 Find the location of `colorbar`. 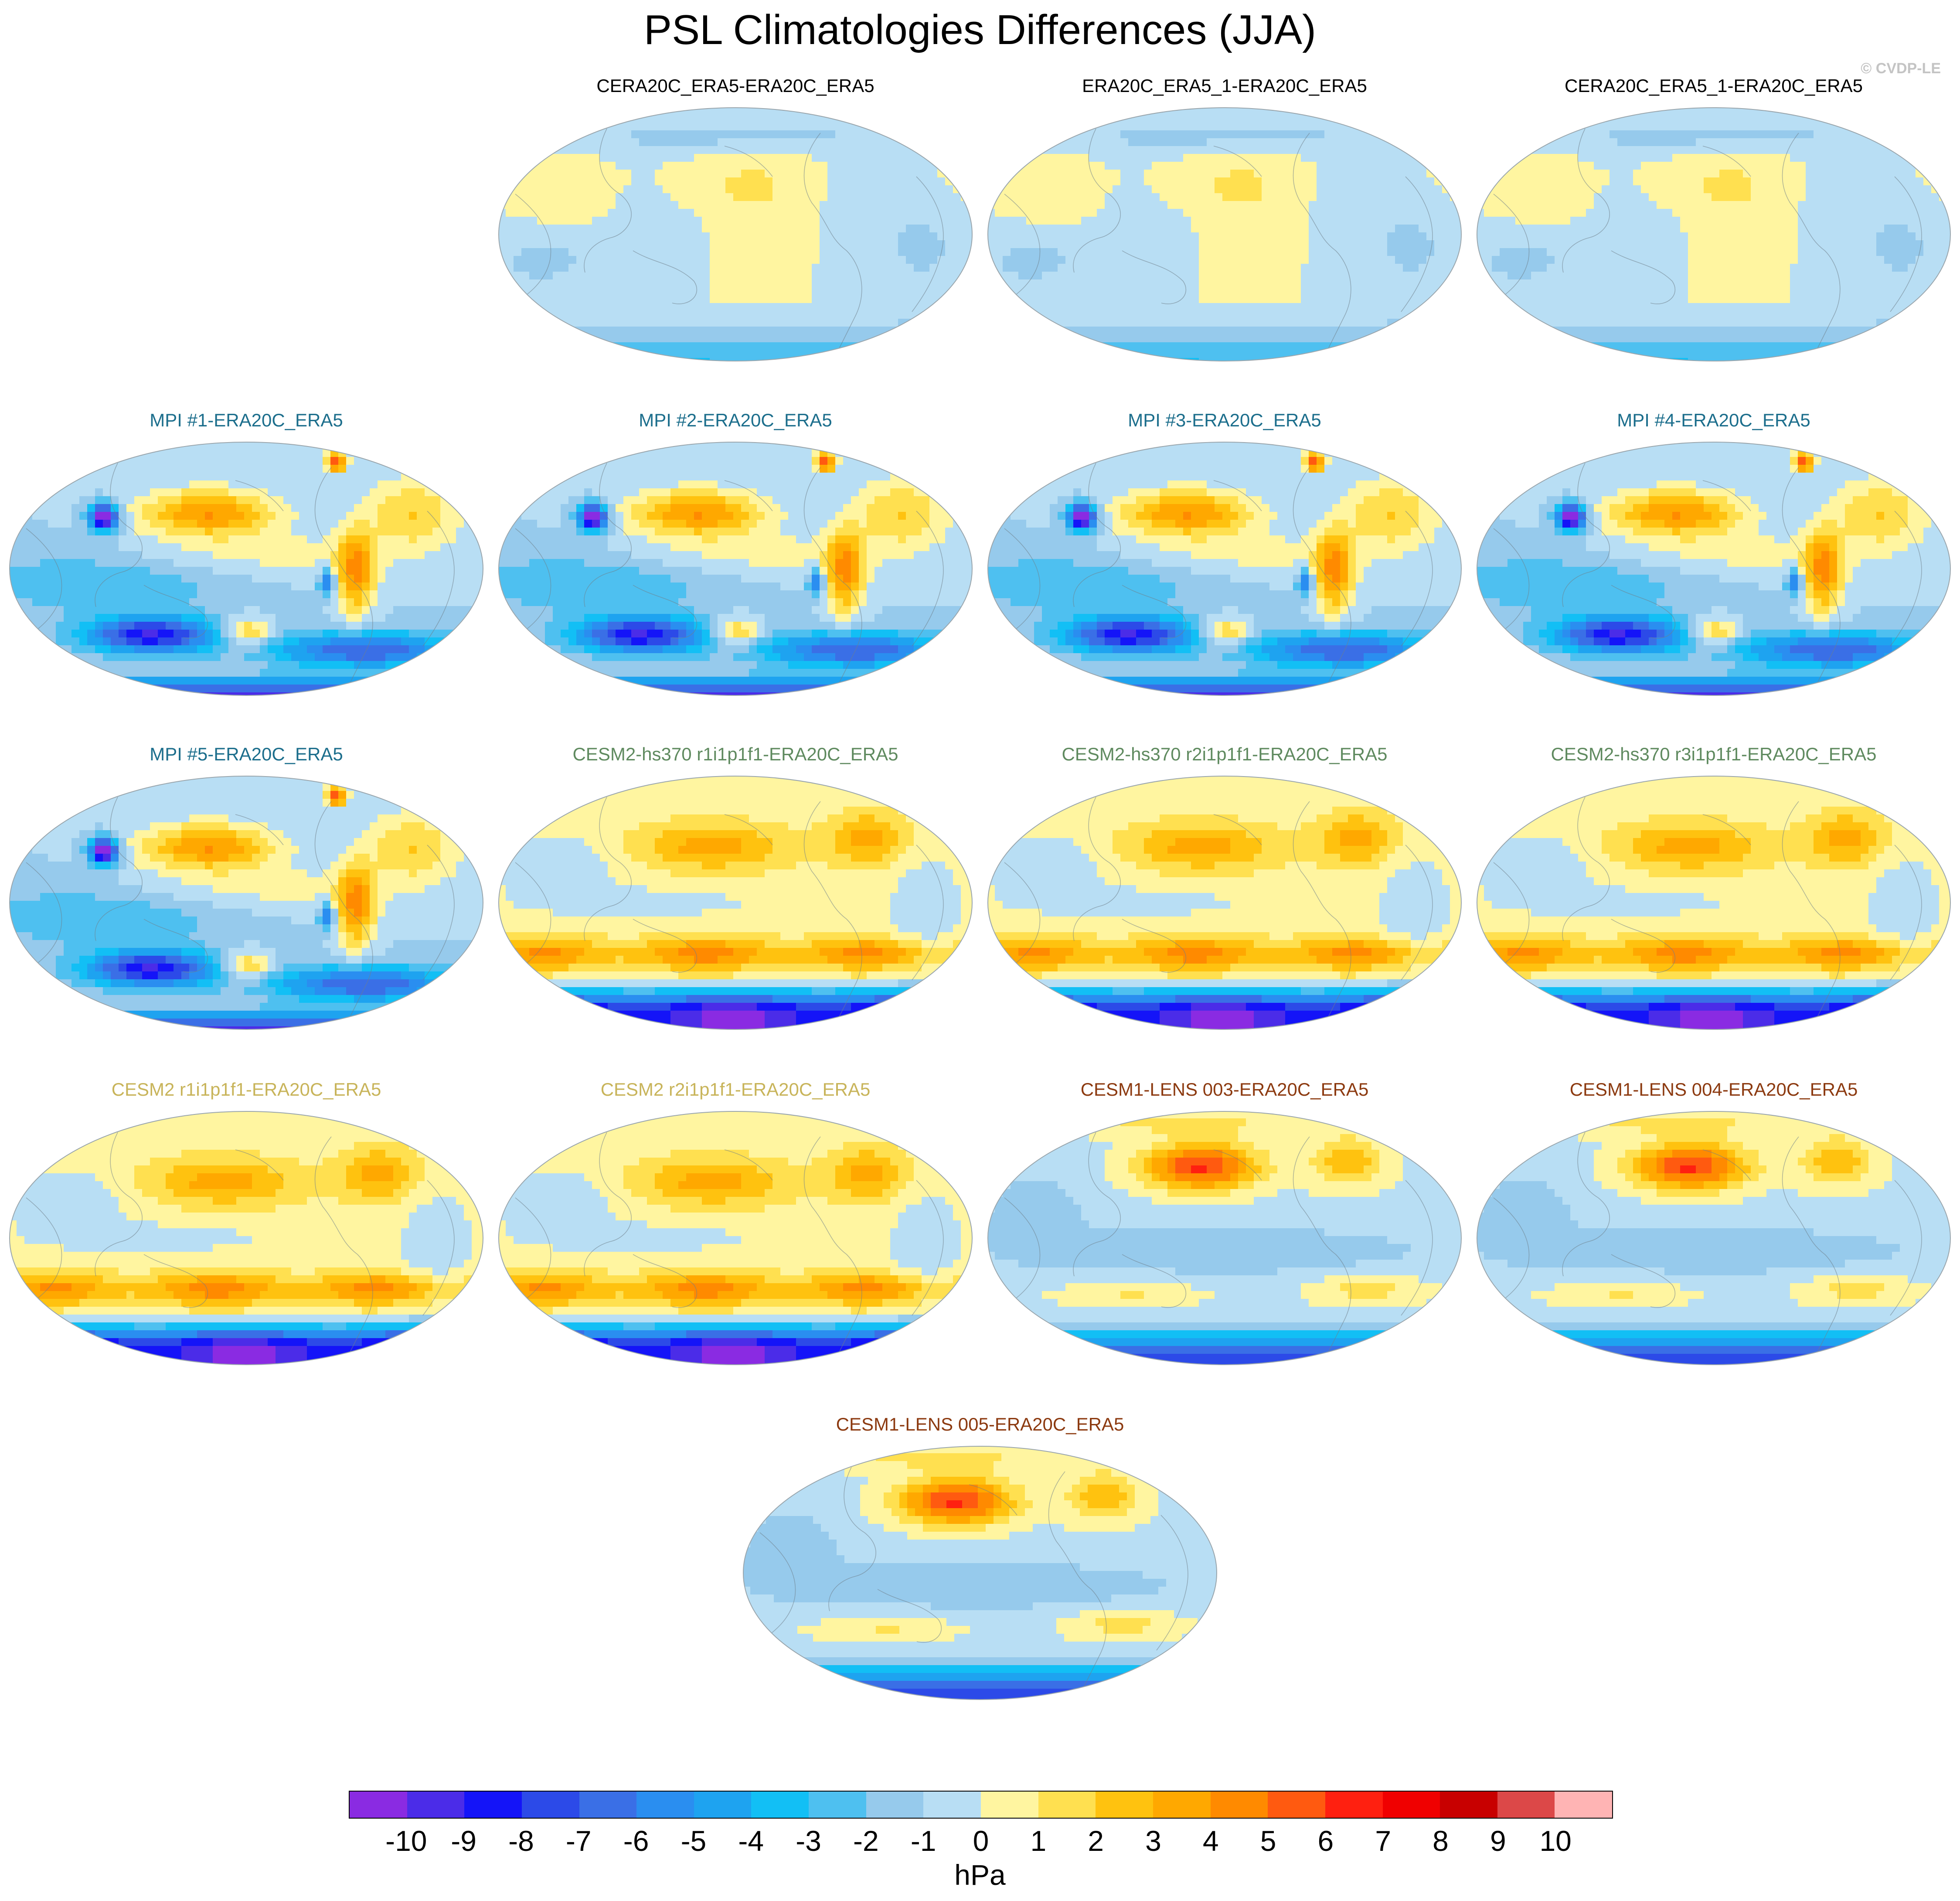

colorbar is located at coordinates (981, 1805).